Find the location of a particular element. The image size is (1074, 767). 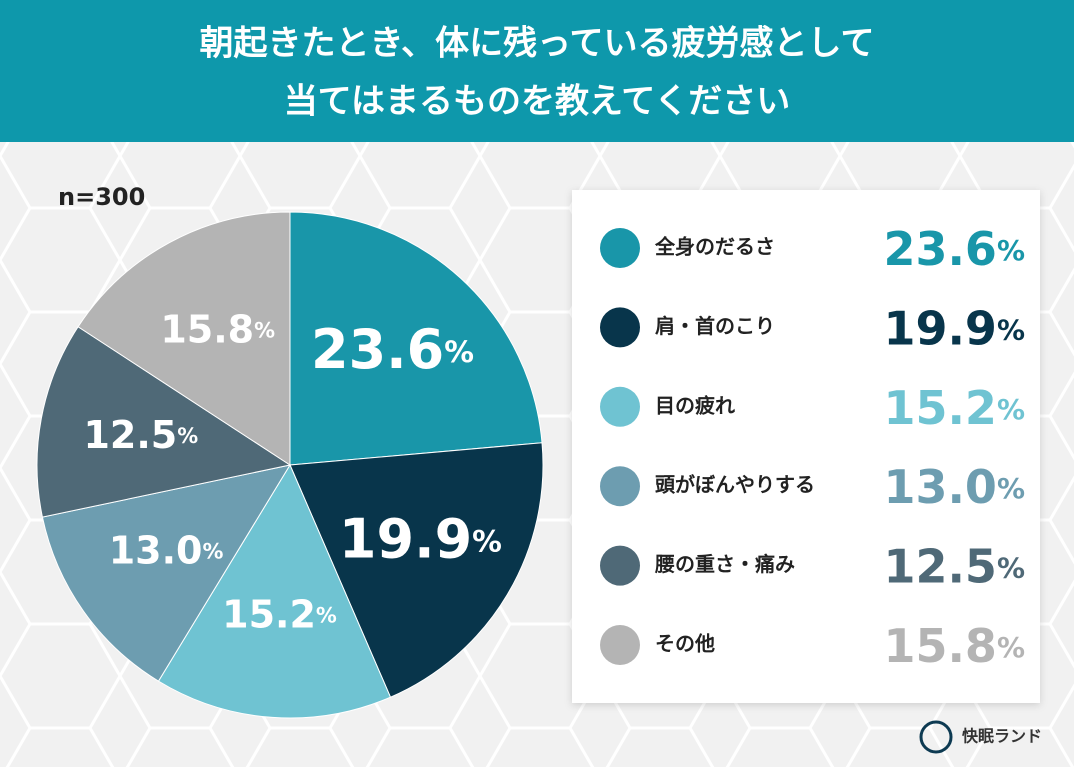

brand-logo is located at coordinates (936, 737).